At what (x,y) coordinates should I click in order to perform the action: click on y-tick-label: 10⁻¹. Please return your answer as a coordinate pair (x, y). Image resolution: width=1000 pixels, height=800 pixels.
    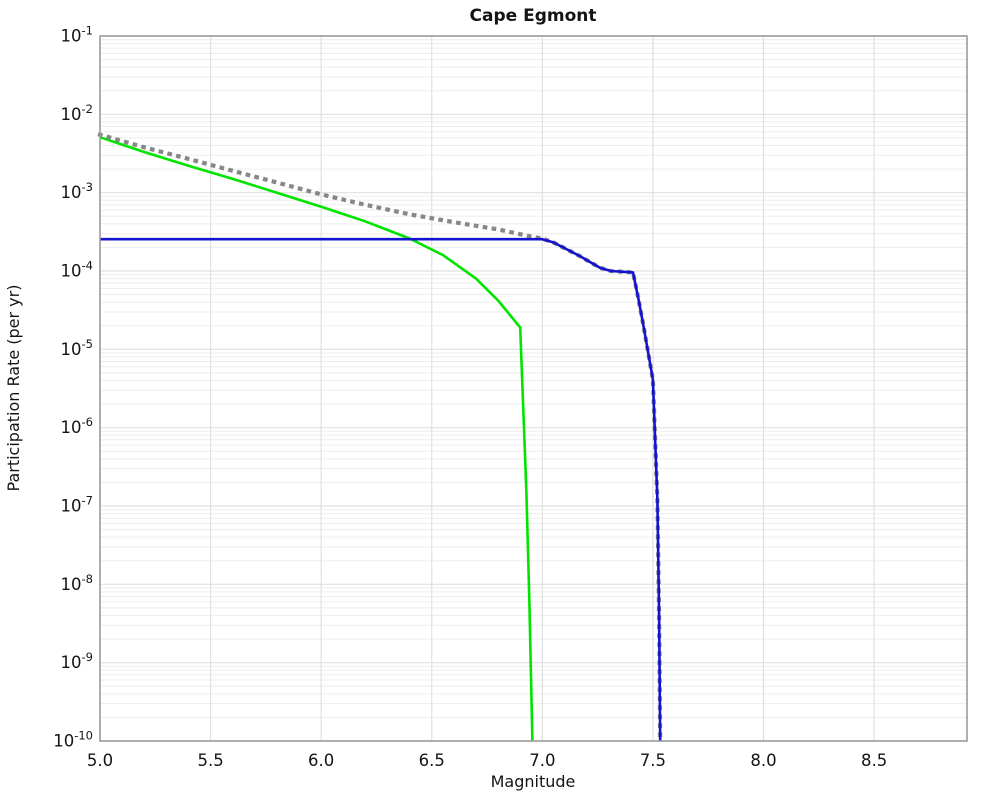
    Looking at the image, I should click on (77, 35).